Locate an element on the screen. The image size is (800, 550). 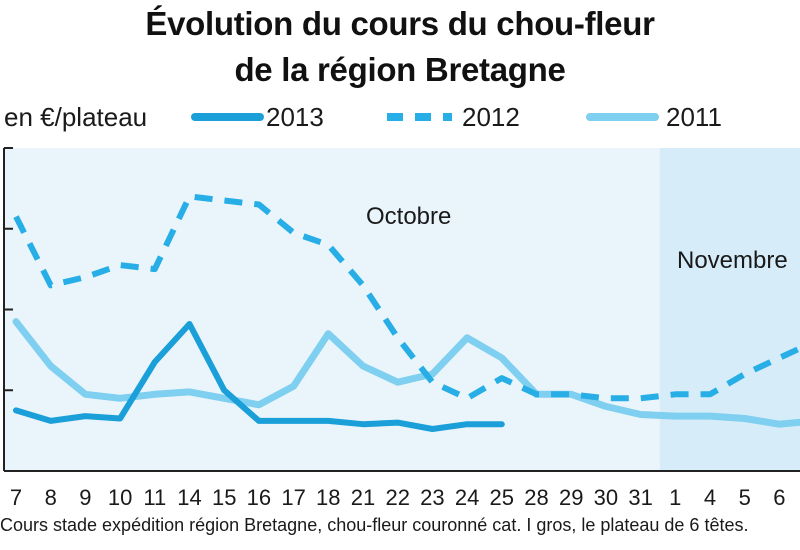
x-tick-label: 17 is located at coordinates (293, 497).